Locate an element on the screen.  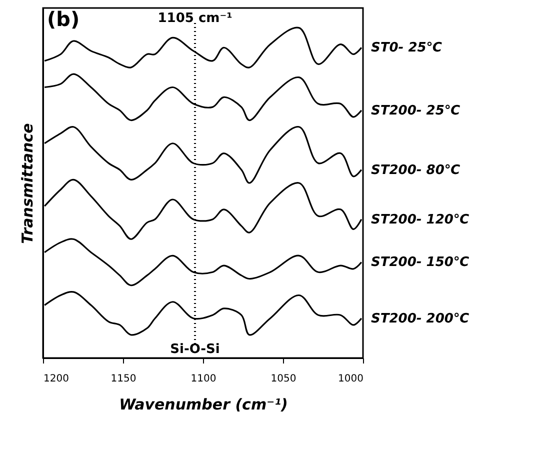
x-axis-title: Wavenumber (cm⁻¹) is located at coordinates (203, 405).